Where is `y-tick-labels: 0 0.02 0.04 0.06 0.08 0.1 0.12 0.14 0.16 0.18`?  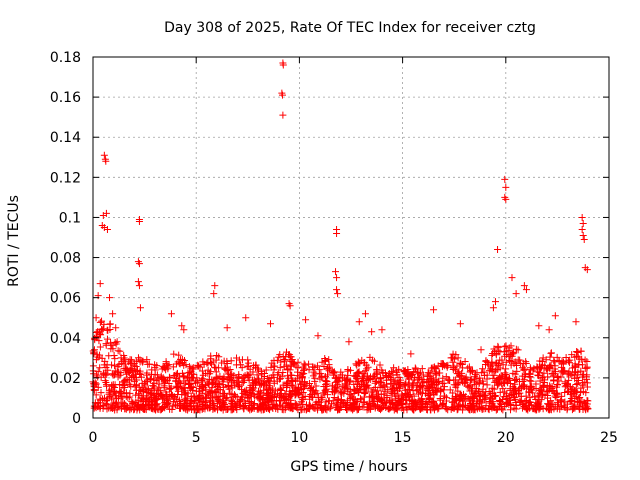 y-tick-labels: 0 0.02 0.04 0.06 0.08 0.1 0.12 0.14 0.16 0.18 is located at coordinates (65, 238).